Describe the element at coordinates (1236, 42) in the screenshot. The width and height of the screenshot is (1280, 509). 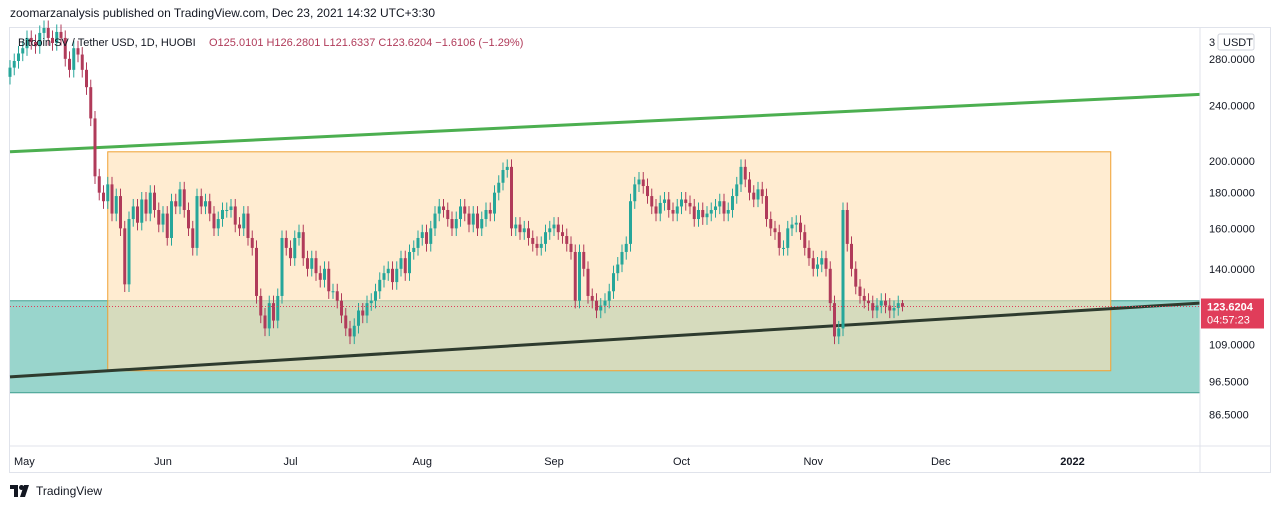
I see `currency-badge` at that location.